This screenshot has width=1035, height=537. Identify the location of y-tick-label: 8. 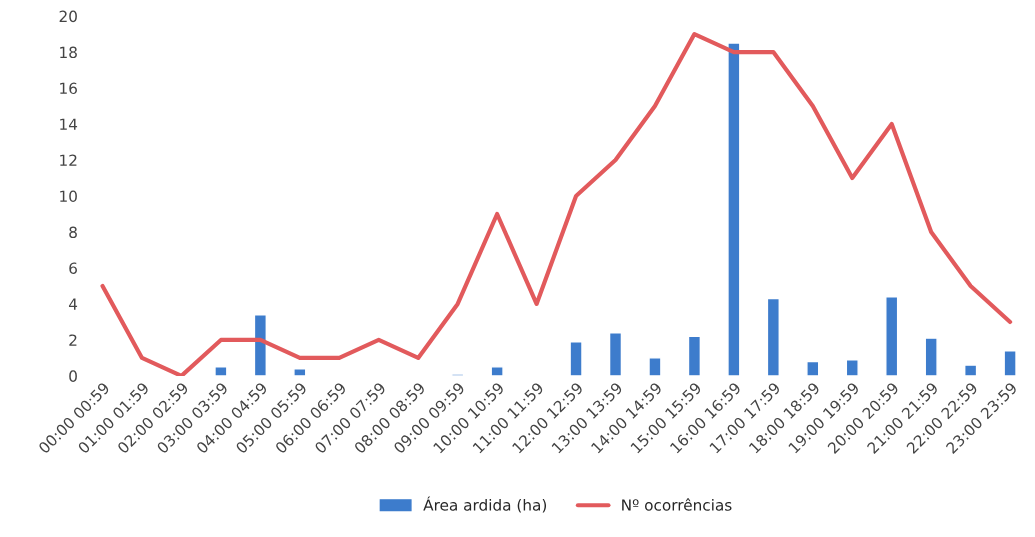
(73, 232).